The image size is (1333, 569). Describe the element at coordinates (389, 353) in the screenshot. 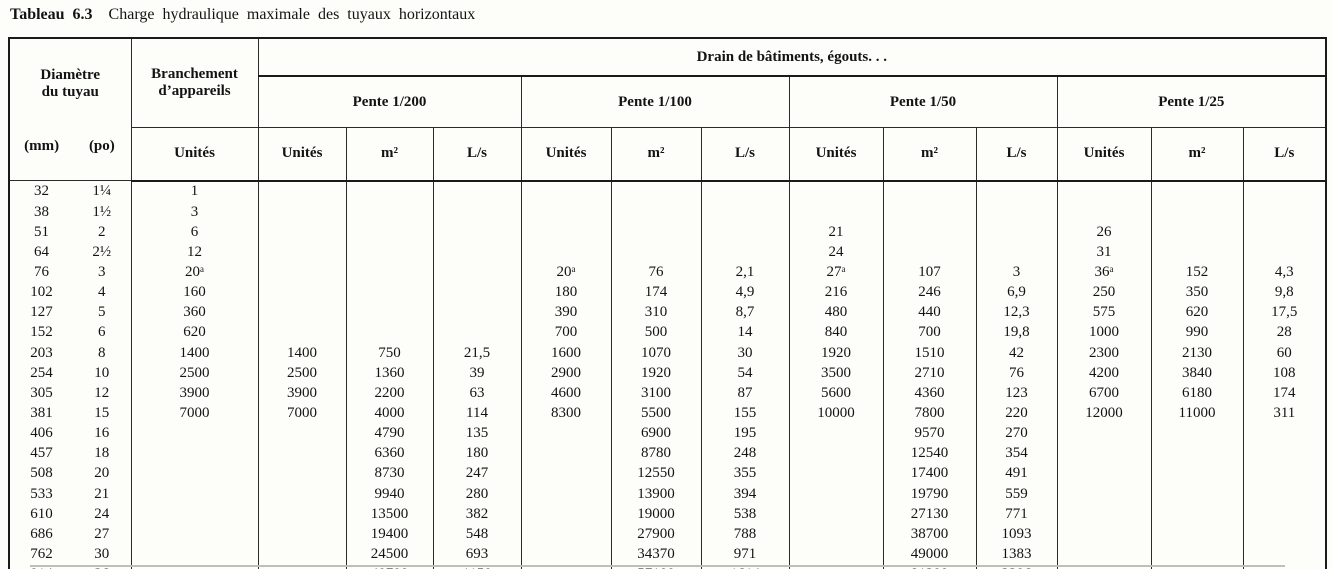

I see `table-cell: 750` at that location.